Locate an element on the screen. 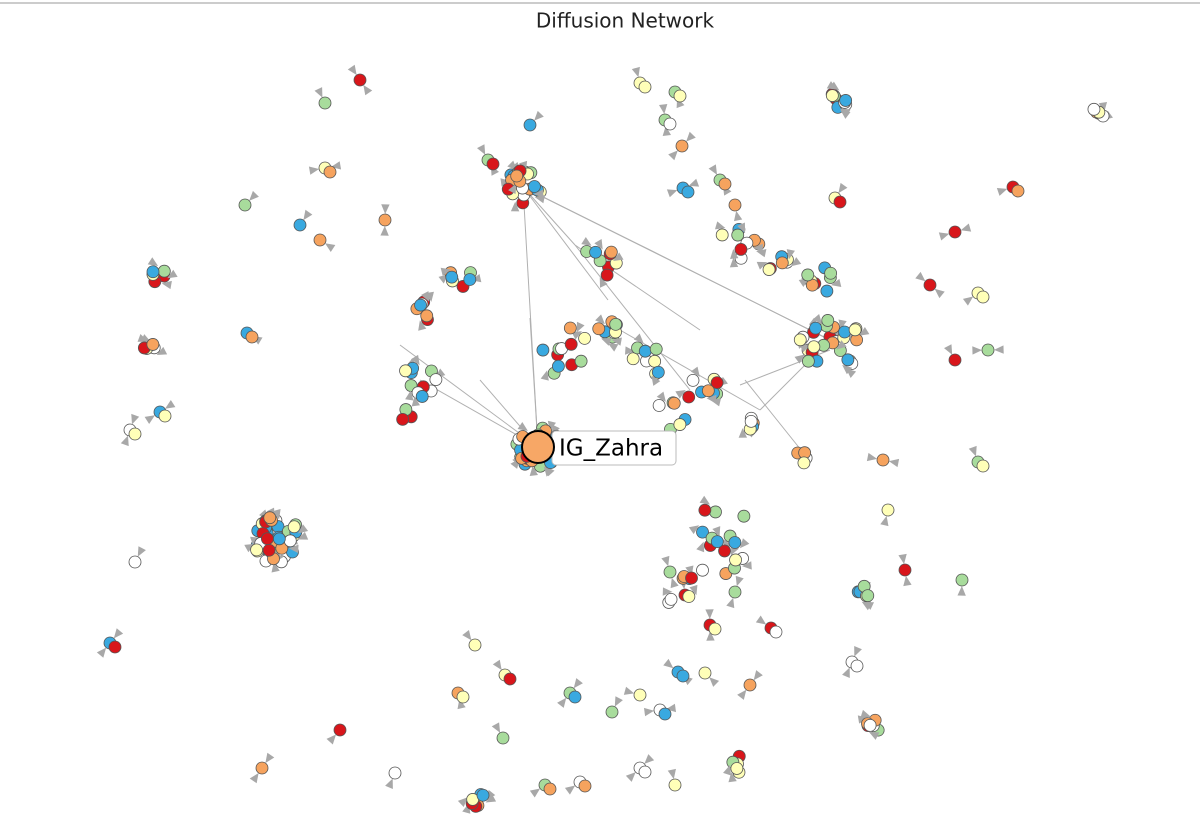 The image size is (1200, 827). edge is located at coordinates (549, 216).